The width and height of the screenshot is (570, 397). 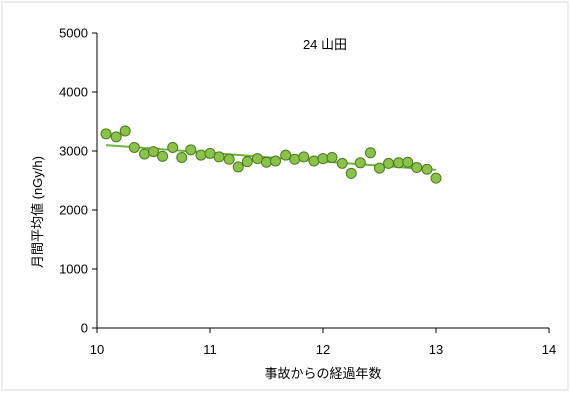 What do you see at coordinates (84, 328) in the screenshot?
I see `y-tick-label-0: 0` at bounding box center [84, 328].